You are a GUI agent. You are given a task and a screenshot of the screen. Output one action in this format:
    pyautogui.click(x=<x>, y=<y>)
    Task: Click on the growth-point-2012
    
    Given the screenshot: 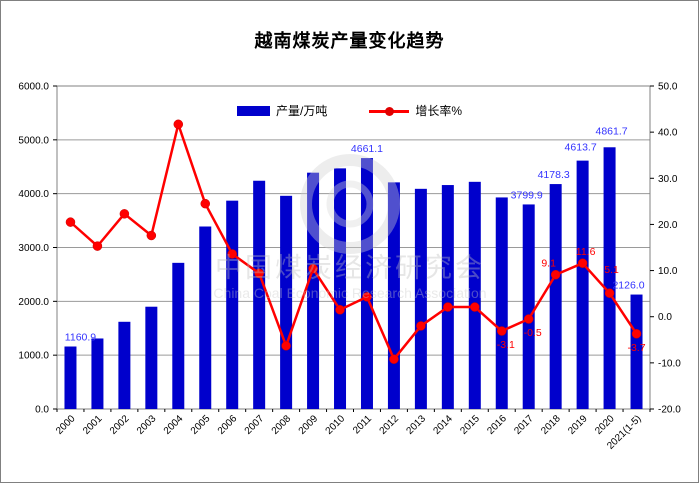 What is the action you would take?
    pyautogui.click(x=394, y=359)
    